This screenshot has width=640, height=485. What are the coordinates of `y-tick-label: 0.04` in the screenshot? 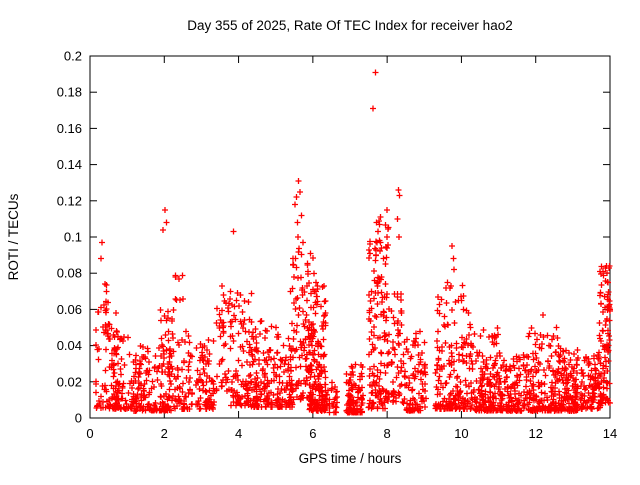 It's located at (69, 345).